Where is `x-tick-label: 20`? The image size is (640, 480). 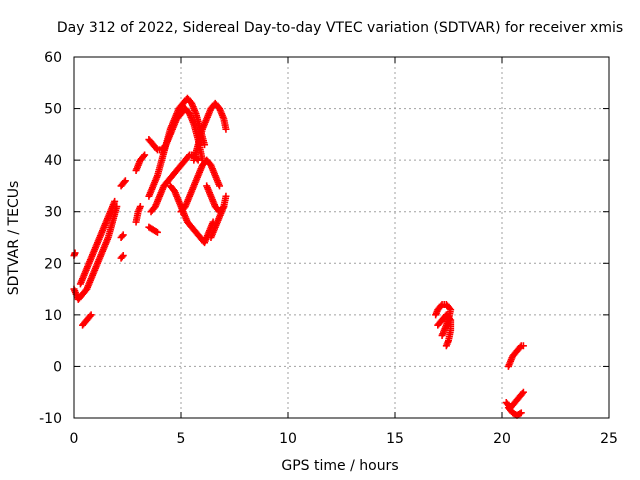
x-tick-label: 20 is located at coordinates (502, 439).